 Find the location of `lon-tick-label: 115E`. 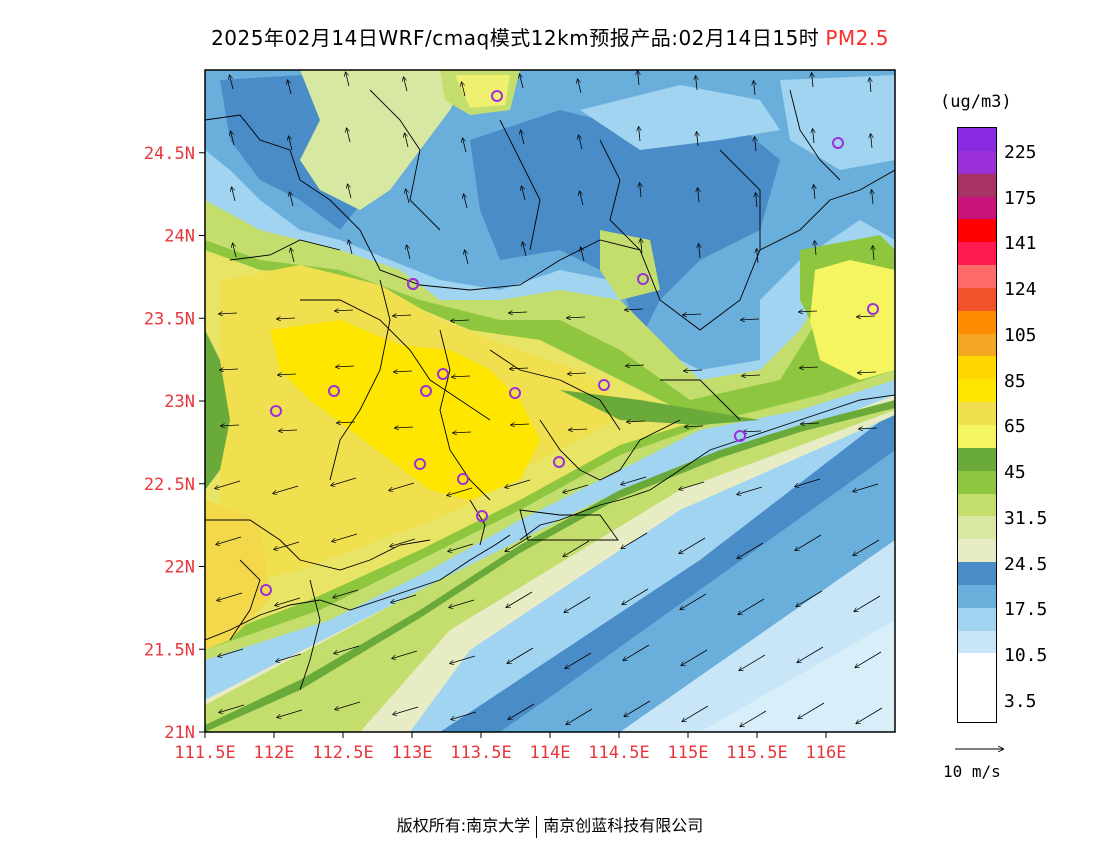

lon-tick-label: 115E is located at coordinates (688, 753).